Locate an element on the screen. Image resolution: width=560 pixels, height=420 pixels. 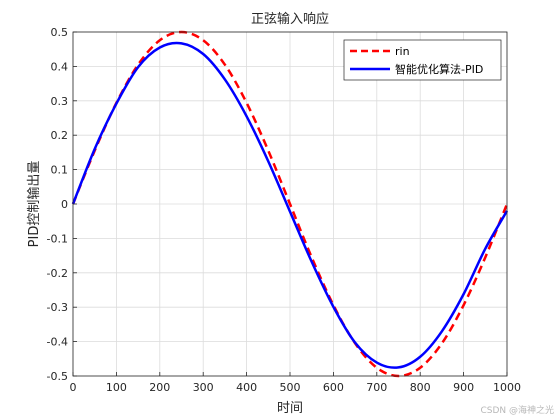
y-tick-label: -0.3 is located at coordinates (57, 307).